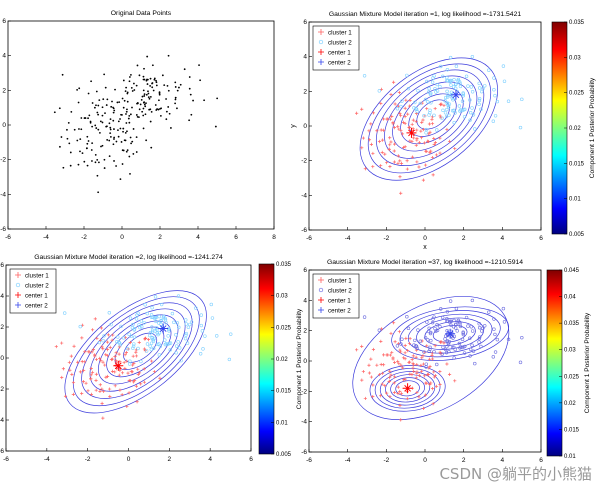  What do you see at coordinates (425, 238) in the screenshot?
I see `x-tick-label: 0` at bounding box center [425, 238].